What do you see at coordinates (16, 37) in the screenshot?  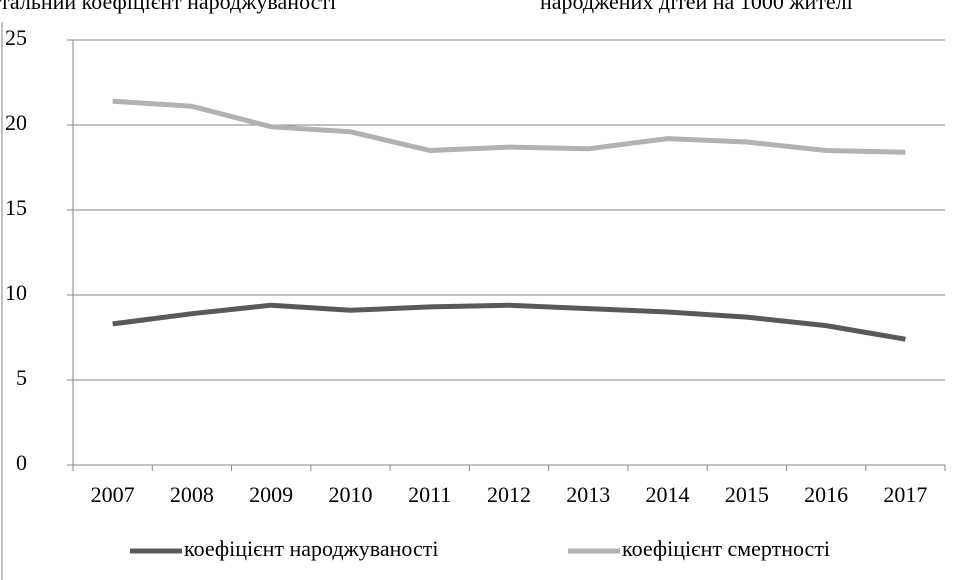 I see `y-tick-label: 25` at bounding box center [16, 37].